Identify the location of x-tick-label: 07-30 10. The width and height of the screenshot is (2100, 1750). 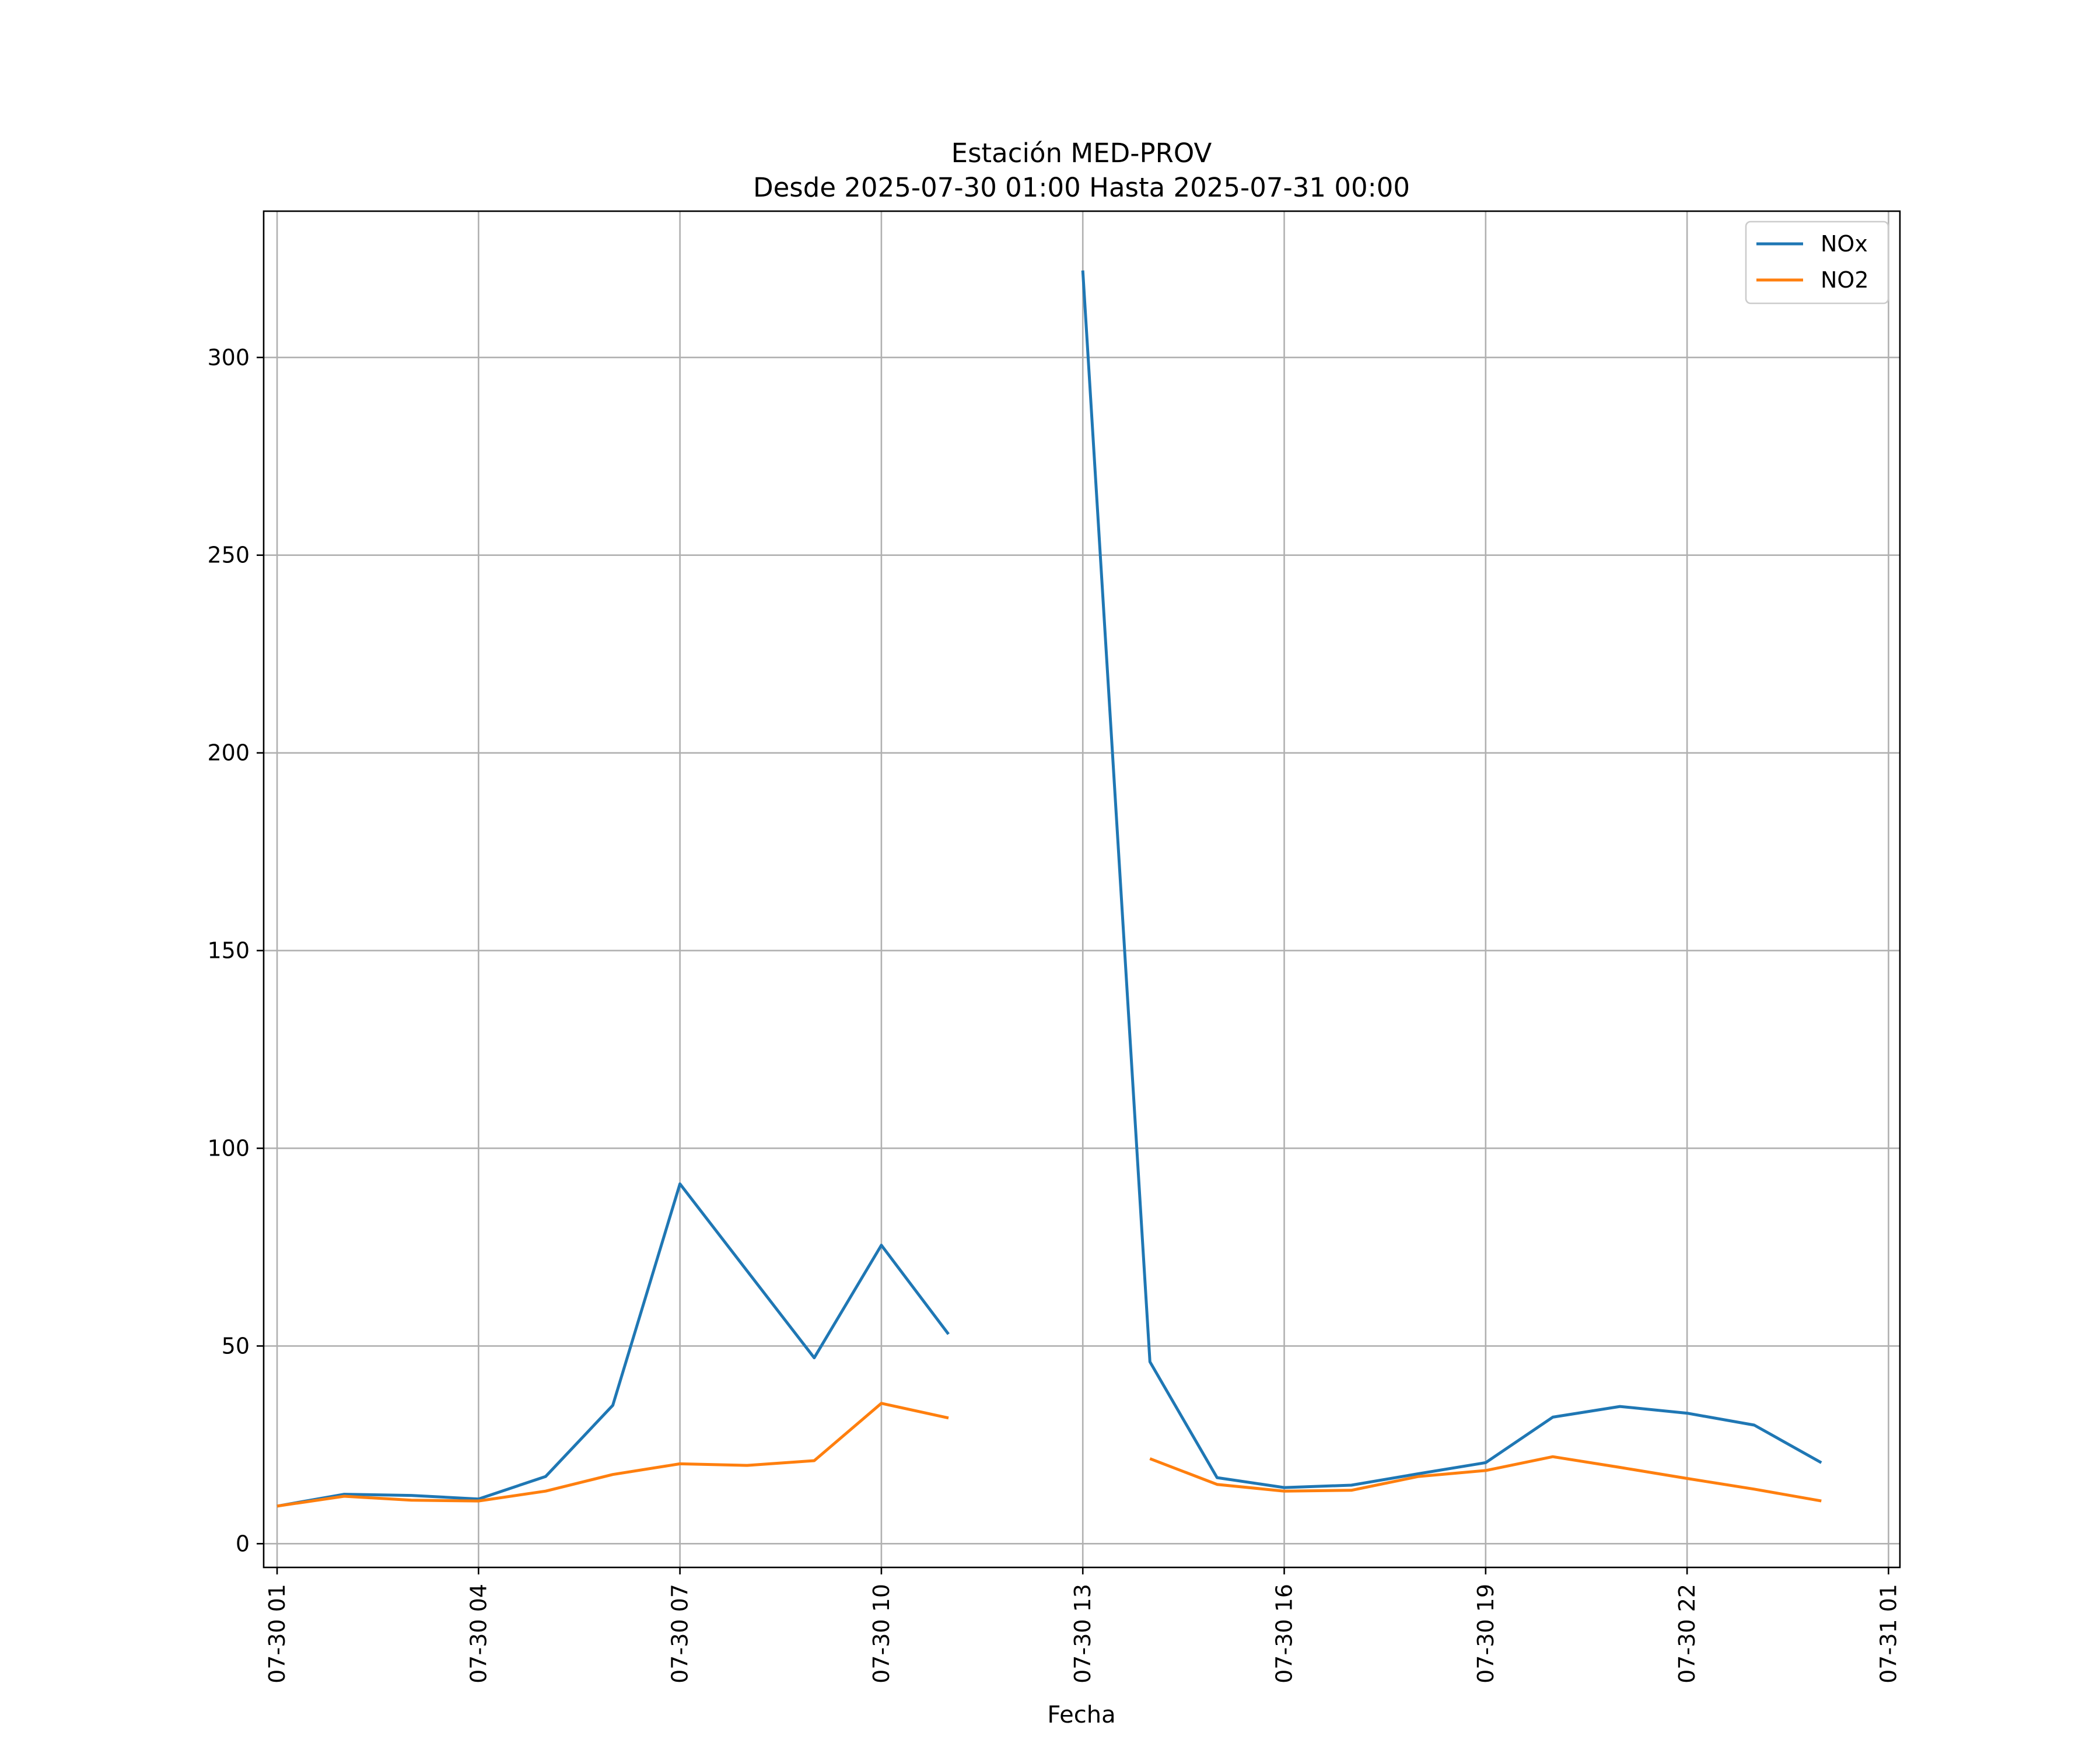
(881, 1634).